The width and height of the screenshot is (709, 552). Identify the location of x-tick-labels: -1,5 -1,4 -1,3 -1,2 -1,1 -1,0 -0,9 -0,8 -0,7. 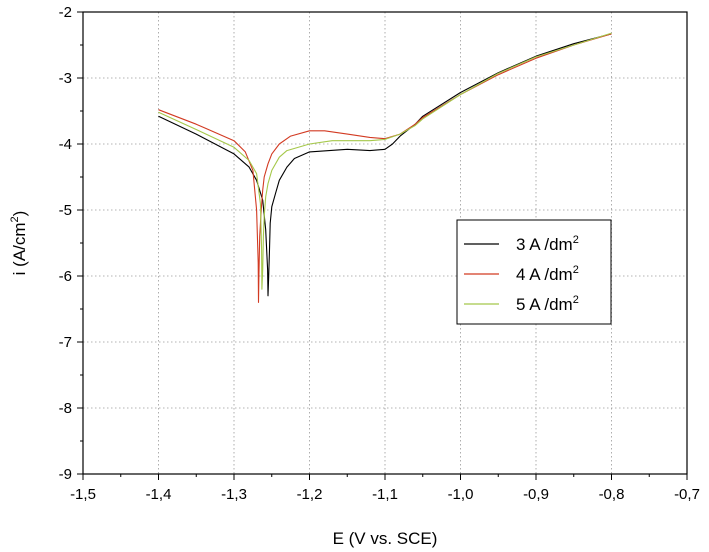
(385, 494).